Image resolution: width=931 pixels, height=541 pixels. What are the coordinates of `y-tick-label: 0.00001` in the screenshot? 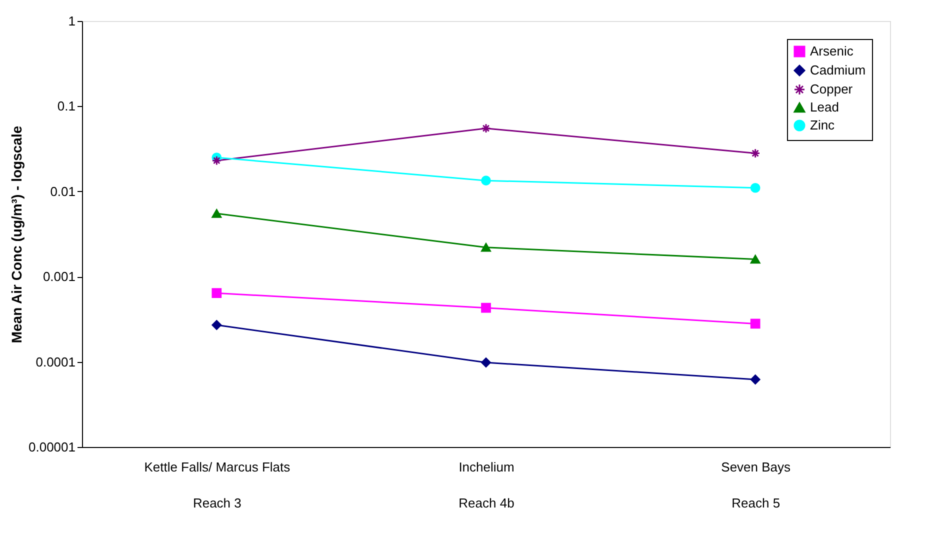 It's located at (52, 447).